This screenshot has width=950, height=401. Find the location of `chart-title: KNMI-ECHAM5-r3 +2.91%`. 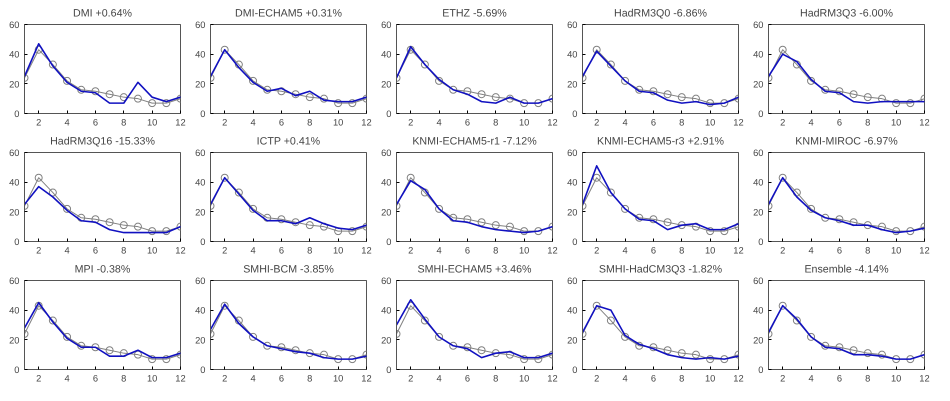

chart-title: KNMI-ECHAM5-r3 +2.91% is located at coordinates (660, 142).